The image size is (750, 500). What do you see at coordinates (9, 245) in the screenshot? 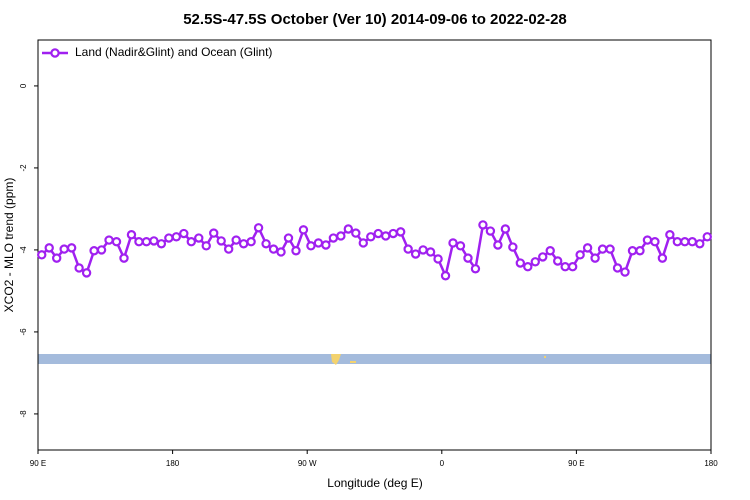
I see `y-axis-label: XCO2 - MLO trend (ppm)` at bounding box center [9, 245].